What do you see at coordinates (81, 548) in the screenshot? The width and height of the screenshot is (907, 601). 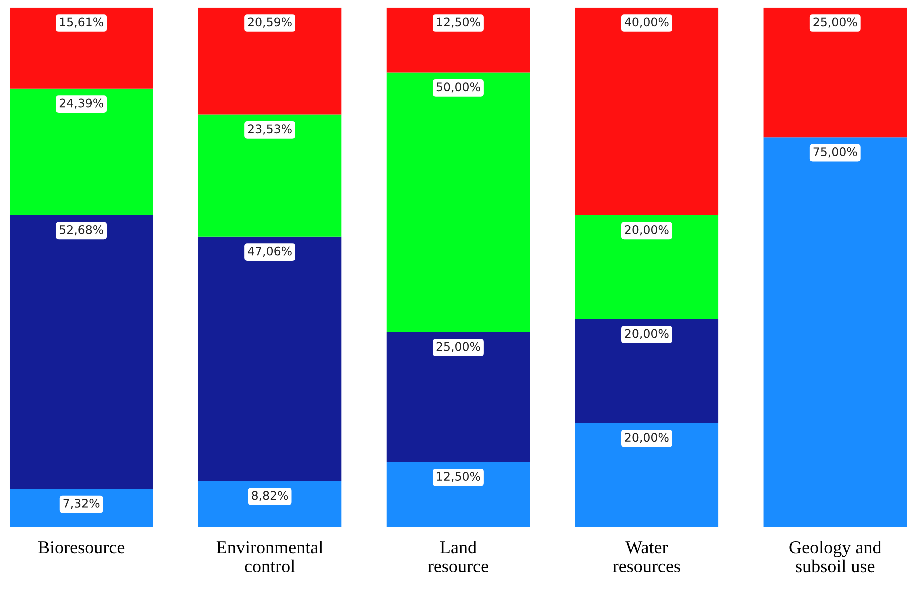 I see `x-tick-label: Bioresource` at bounding box center [81, 548].